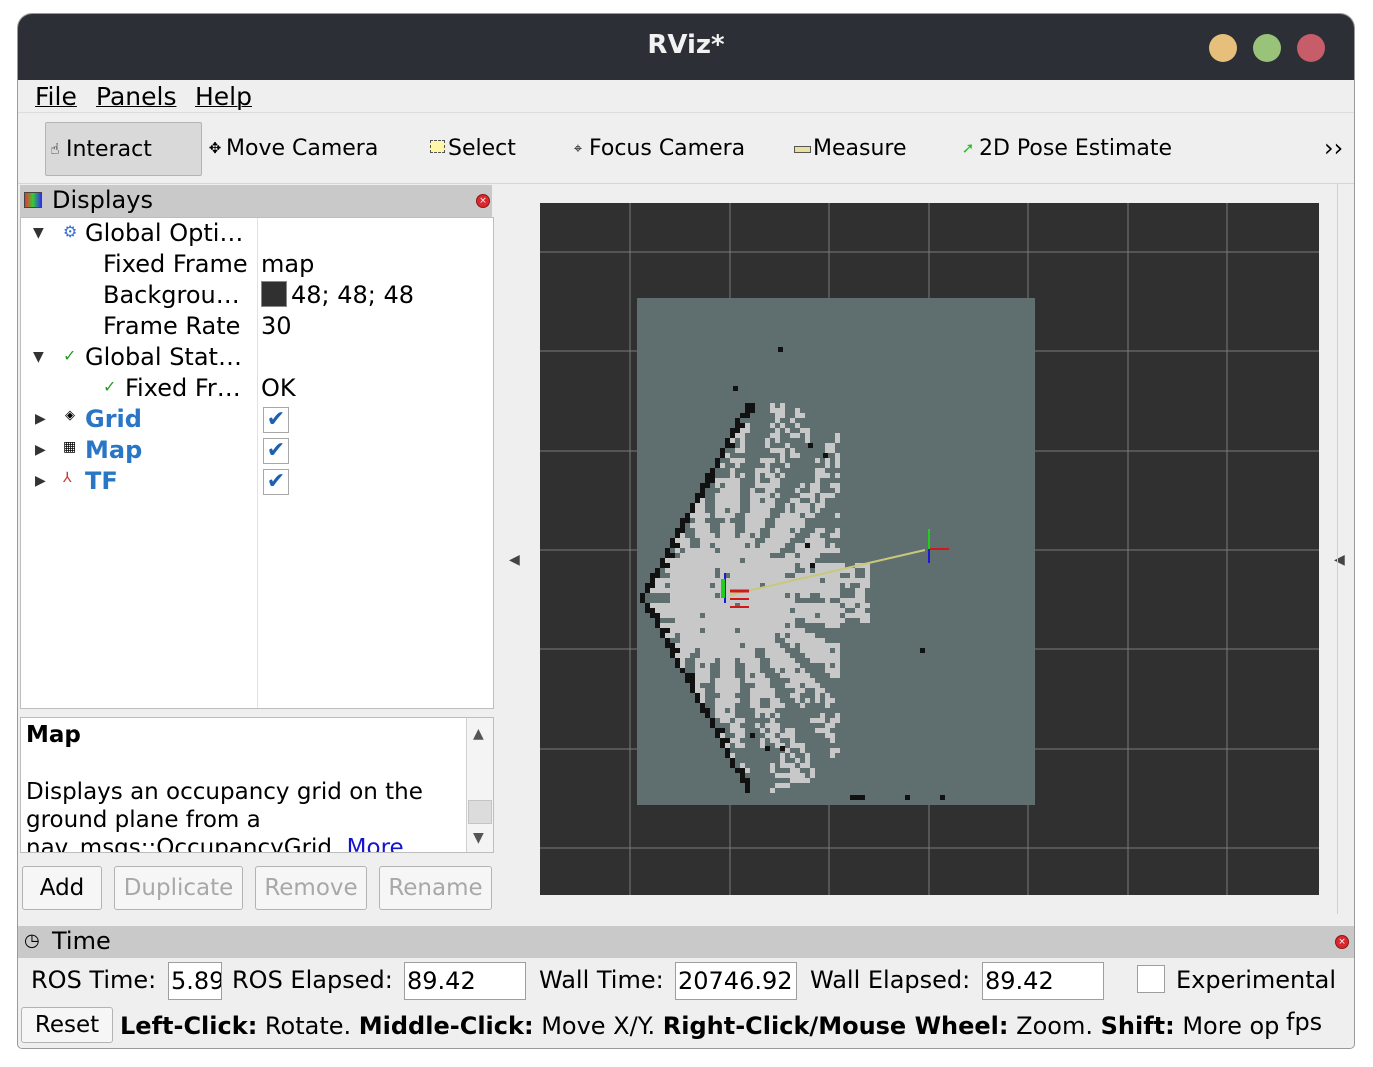 This screenshot has width=1373, height=1067. Describe the element at coordinates (578, 148) in the screenshot. I see `focus-icon: ⌖` at that location.